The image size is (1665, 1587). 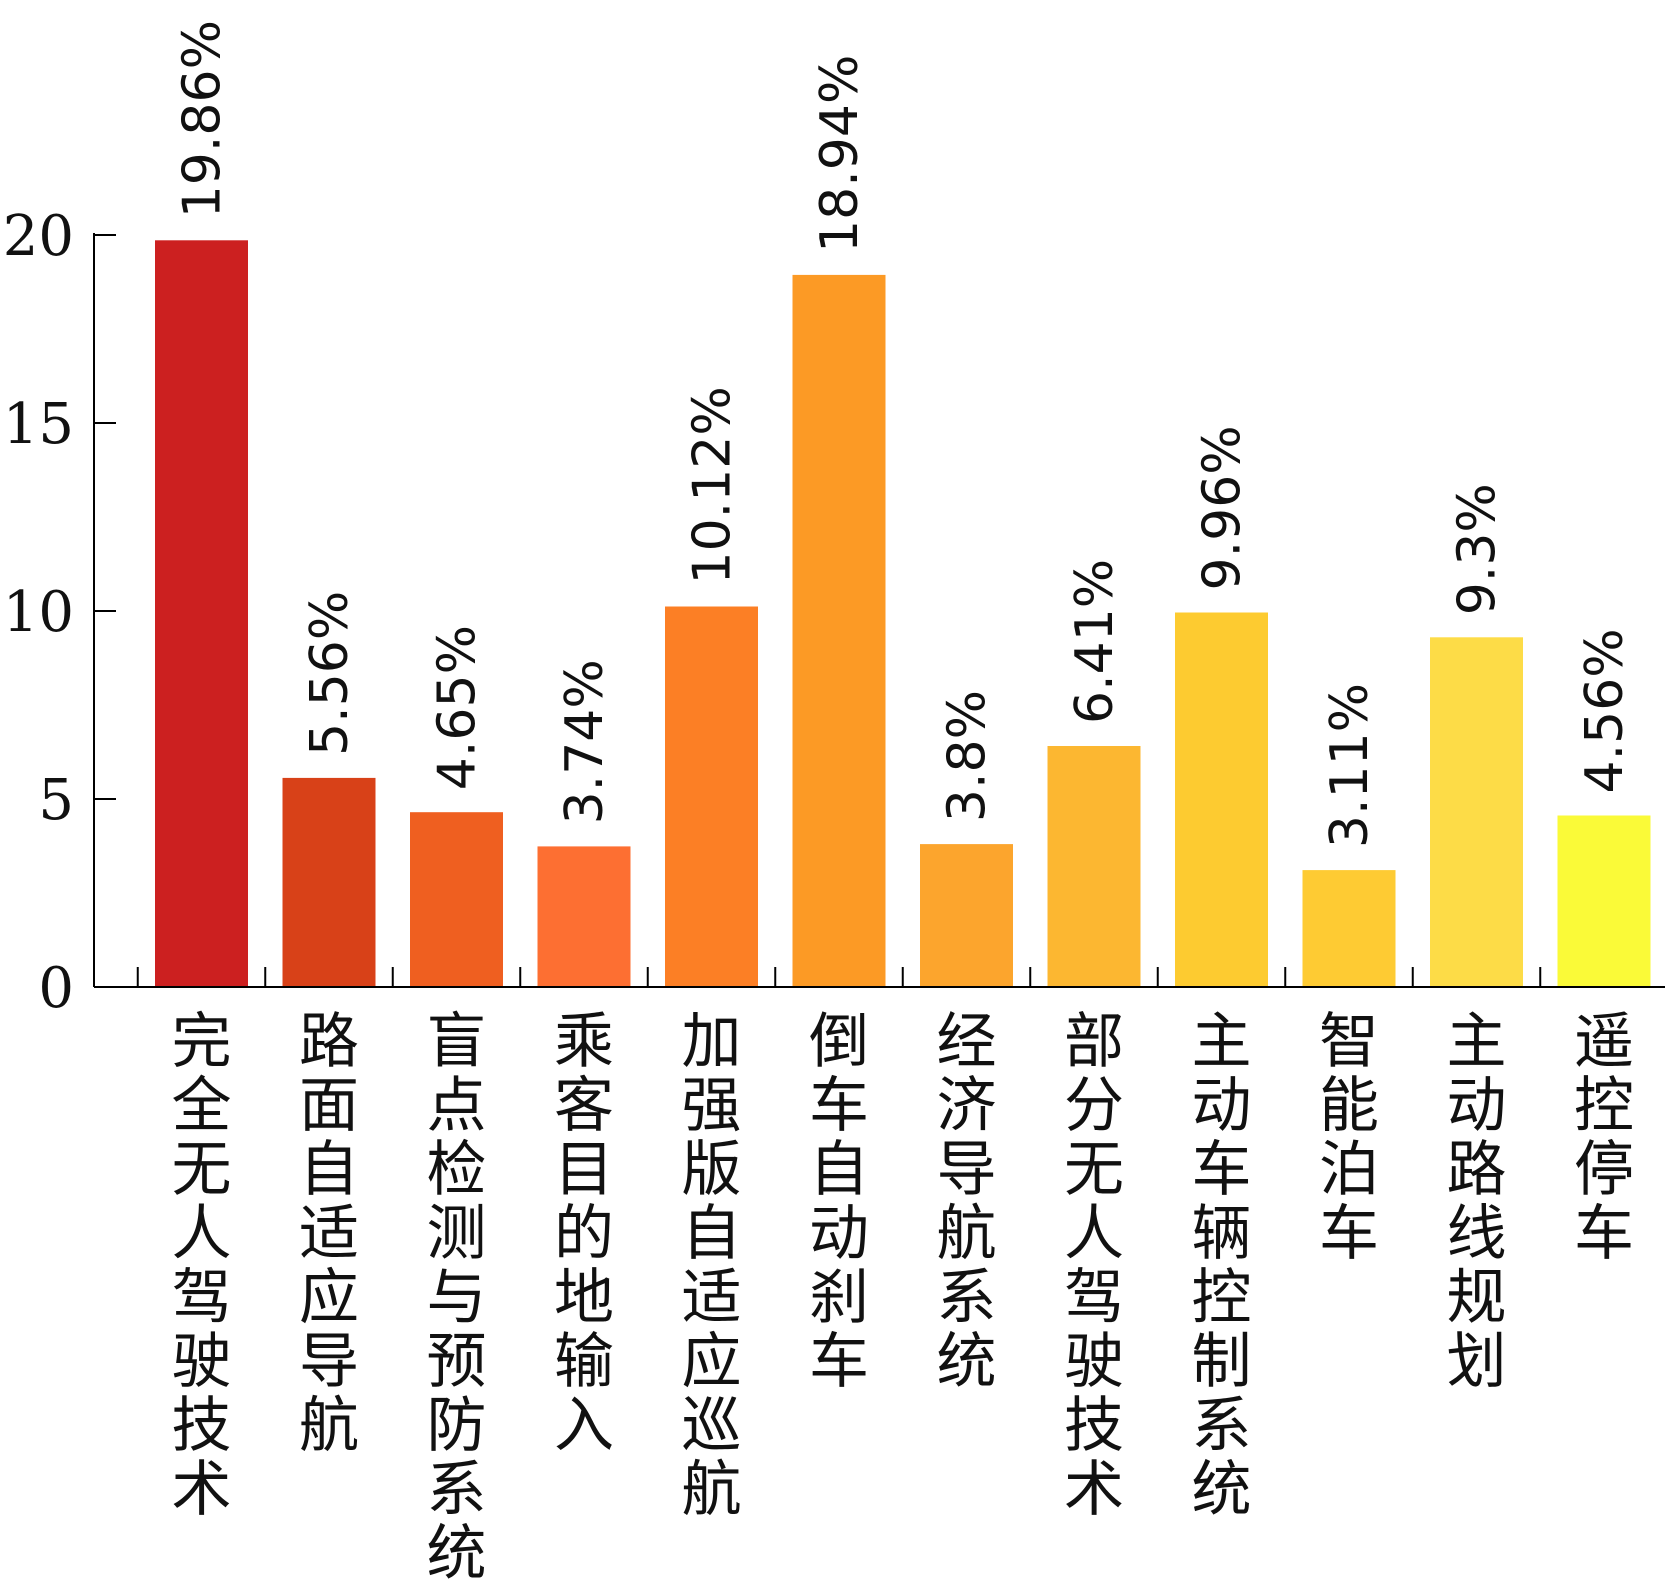 I want to click on y-tick-label: 20, so click(x=38, y=236).